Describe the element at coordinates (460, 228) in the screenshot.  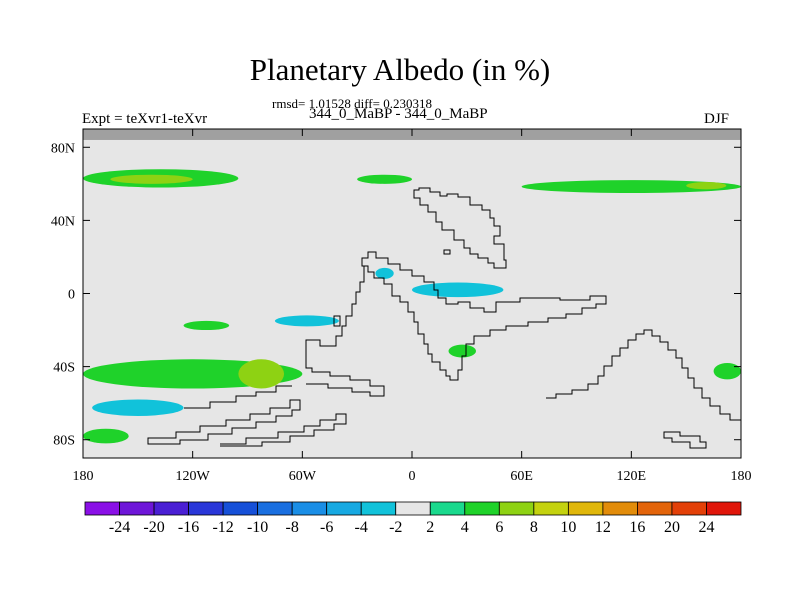
I see `coastline-north` at that location.